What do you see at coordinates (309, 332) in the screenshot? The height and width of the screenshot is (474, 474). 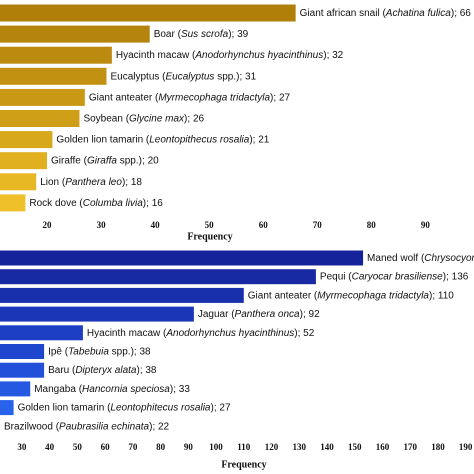 I see `value-label: 52` at bounding box center [309, 332].